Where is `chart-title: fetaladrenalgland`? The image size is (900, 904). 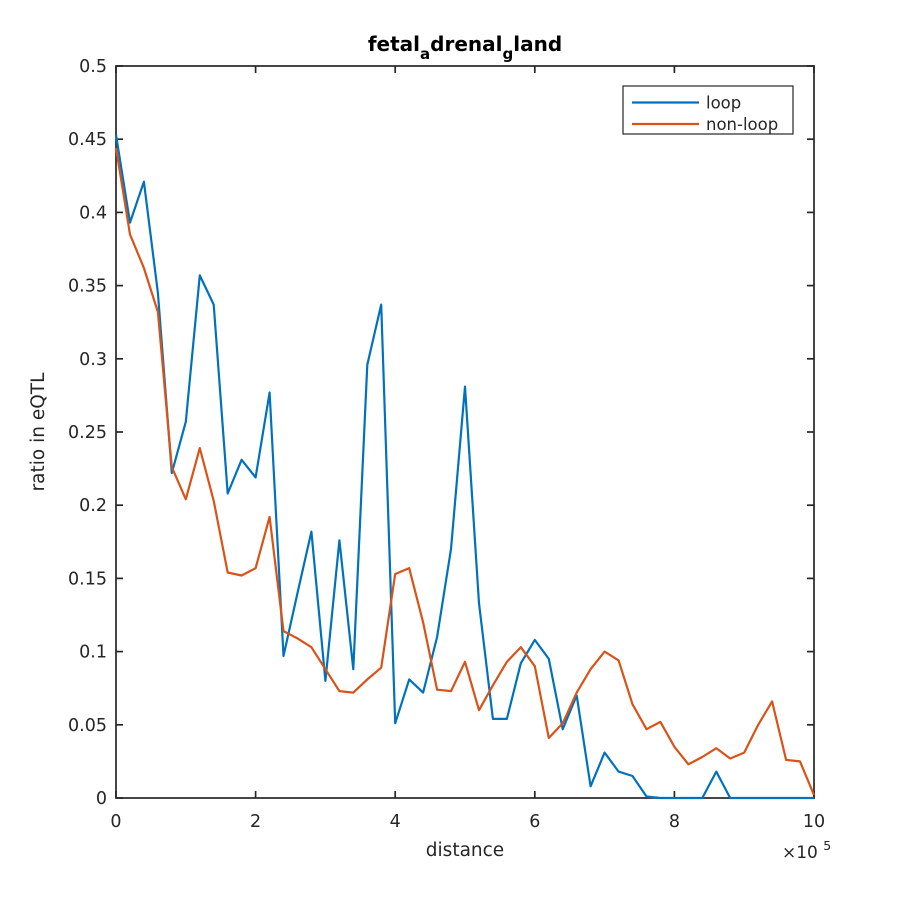 chart-title: fetaladrenalgland is located at coordinates (465, 47).